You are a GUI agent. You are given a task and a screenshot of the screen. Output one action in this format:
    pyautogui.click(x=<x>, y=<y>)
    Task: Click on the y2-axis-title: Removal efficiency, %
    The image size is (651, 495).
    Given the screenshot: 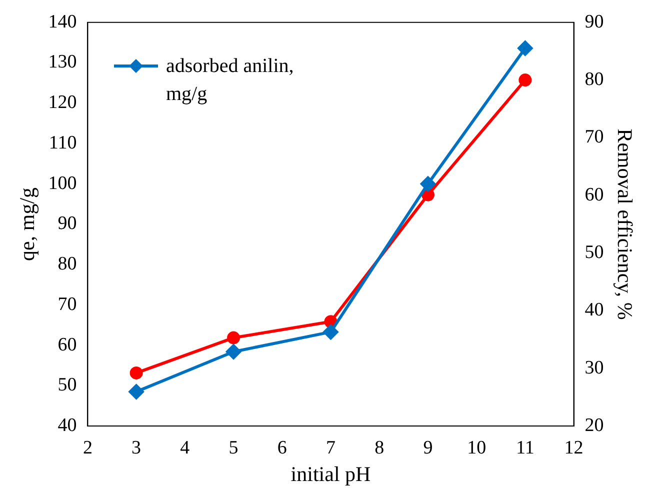 What is the action you would take?
    pyautogui.click(x=624, y=224)
    